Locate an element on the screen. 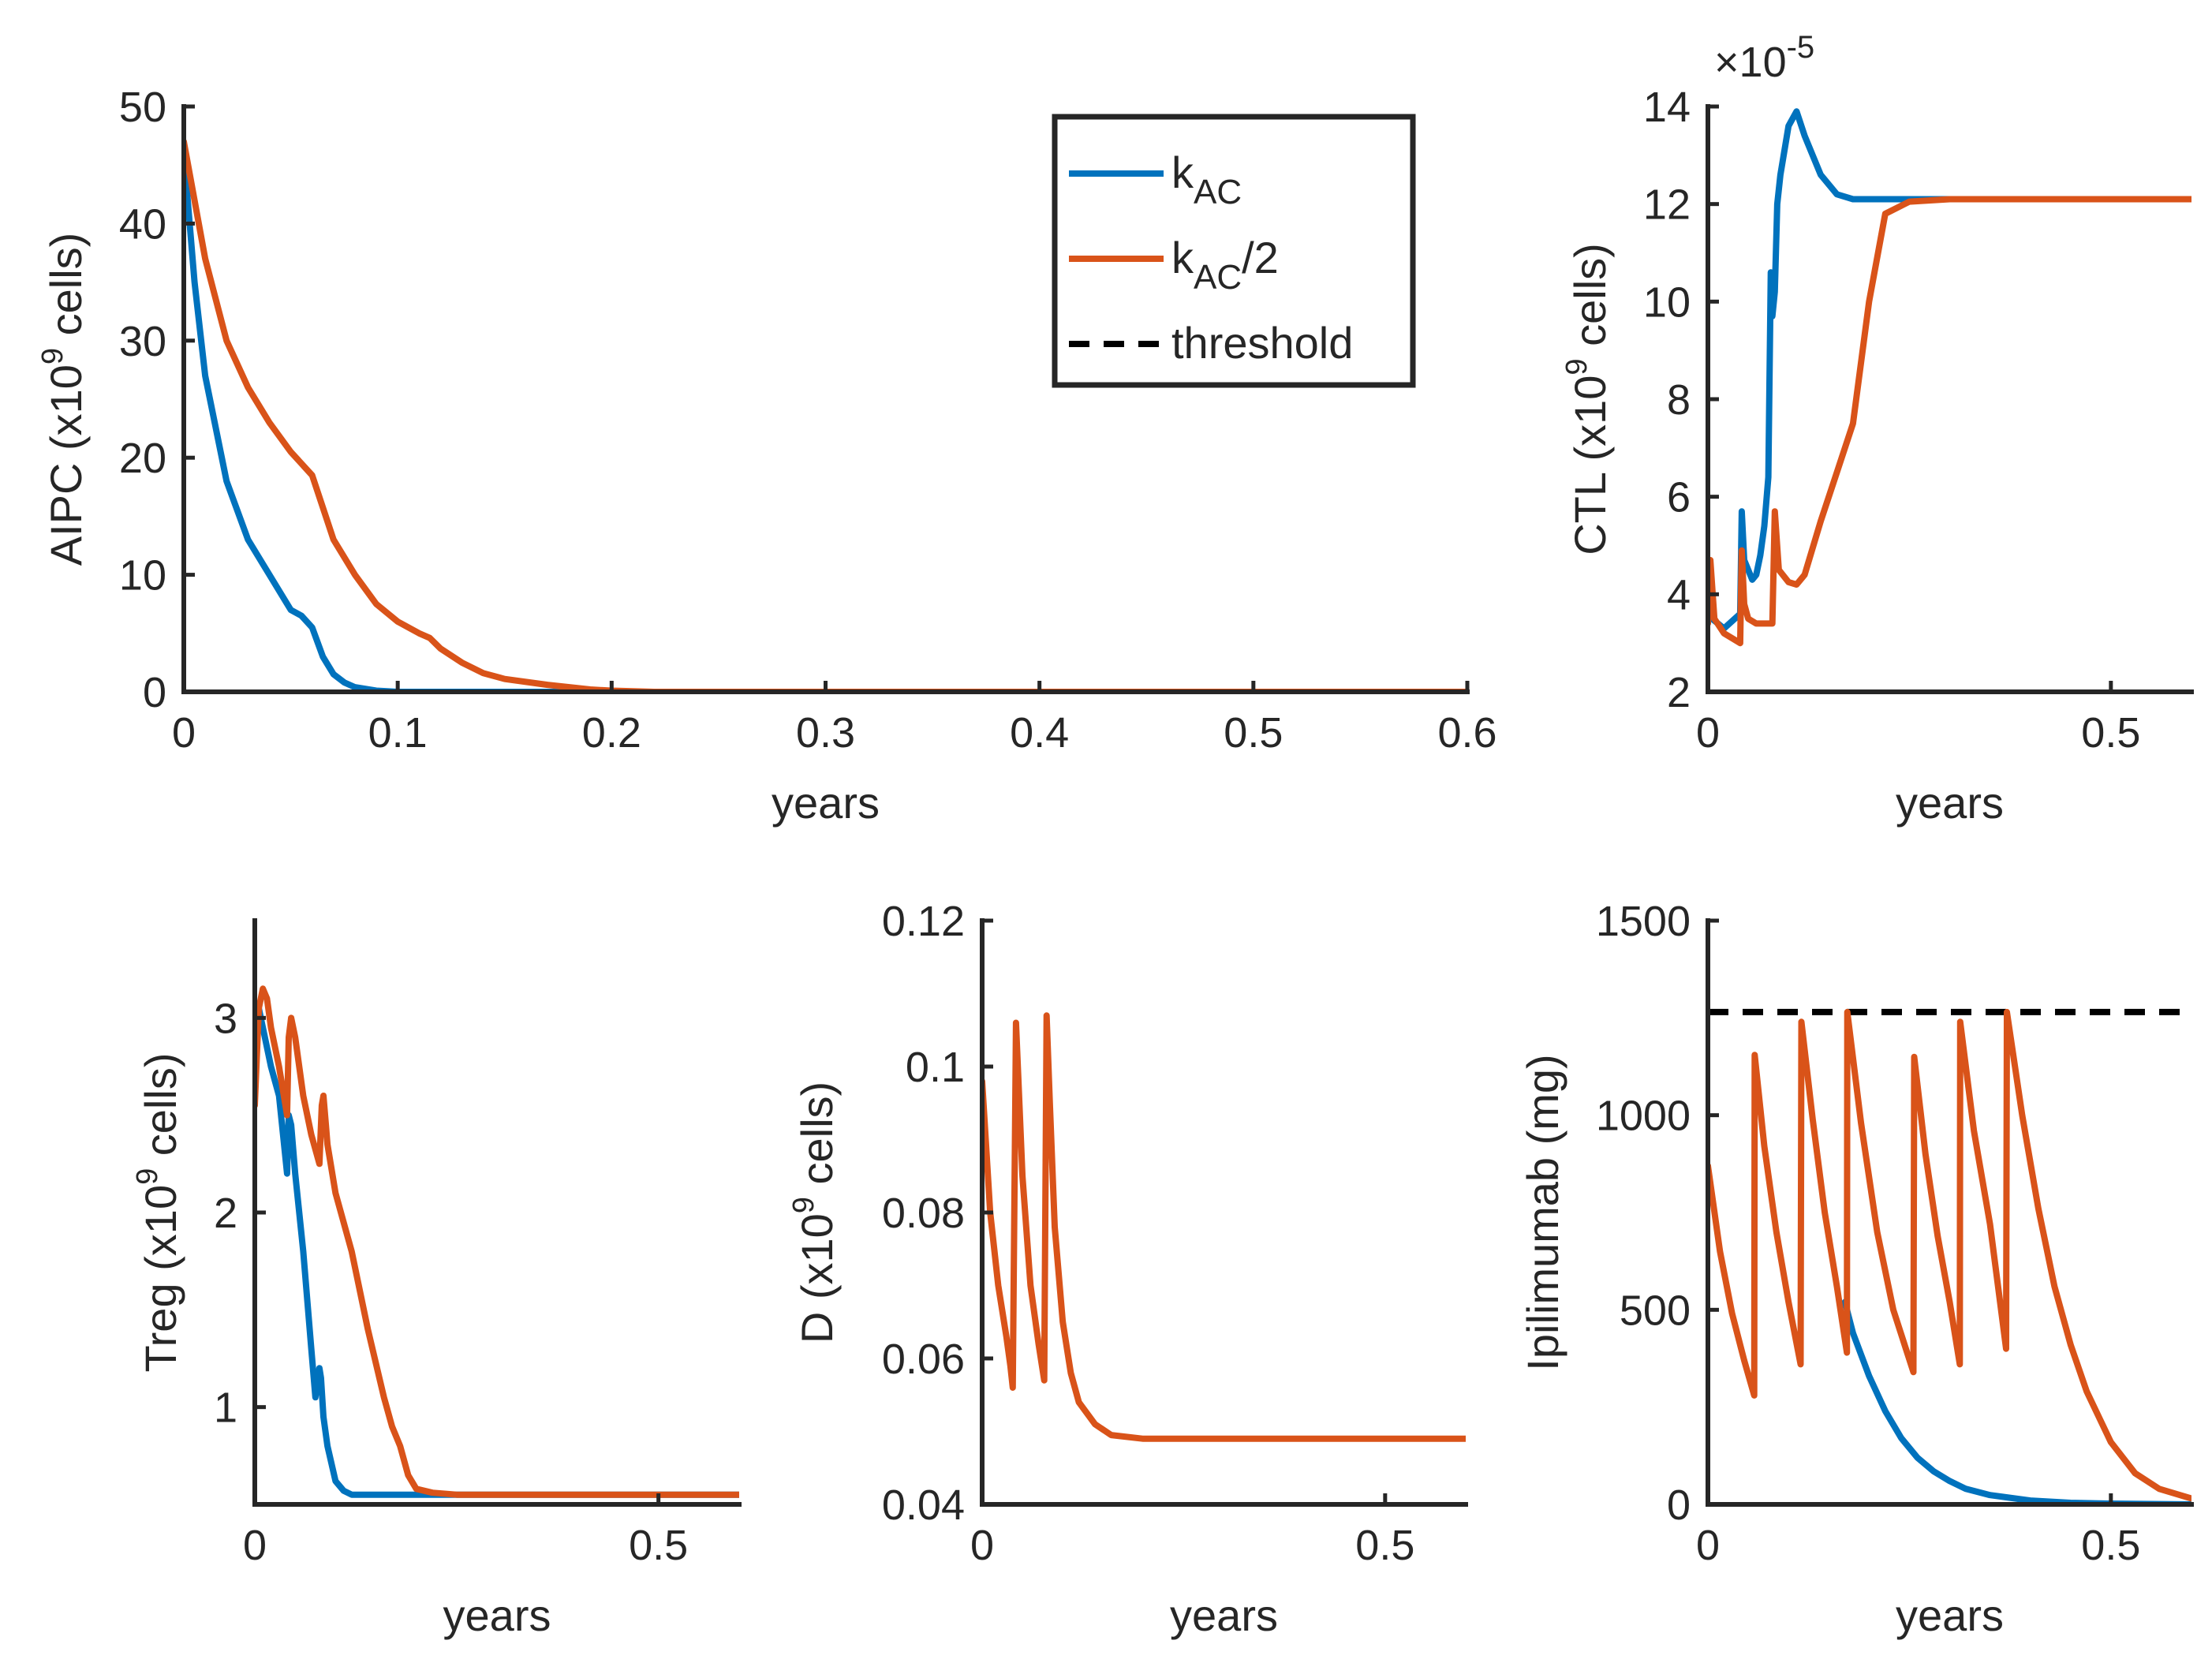 The height and width of the screenshot is (1674, 2212). ipilimumab-panel: 0 0.5 0 500 1000 1500 years Ipilimumab (mg) is located at coordinates (1856, 1269).